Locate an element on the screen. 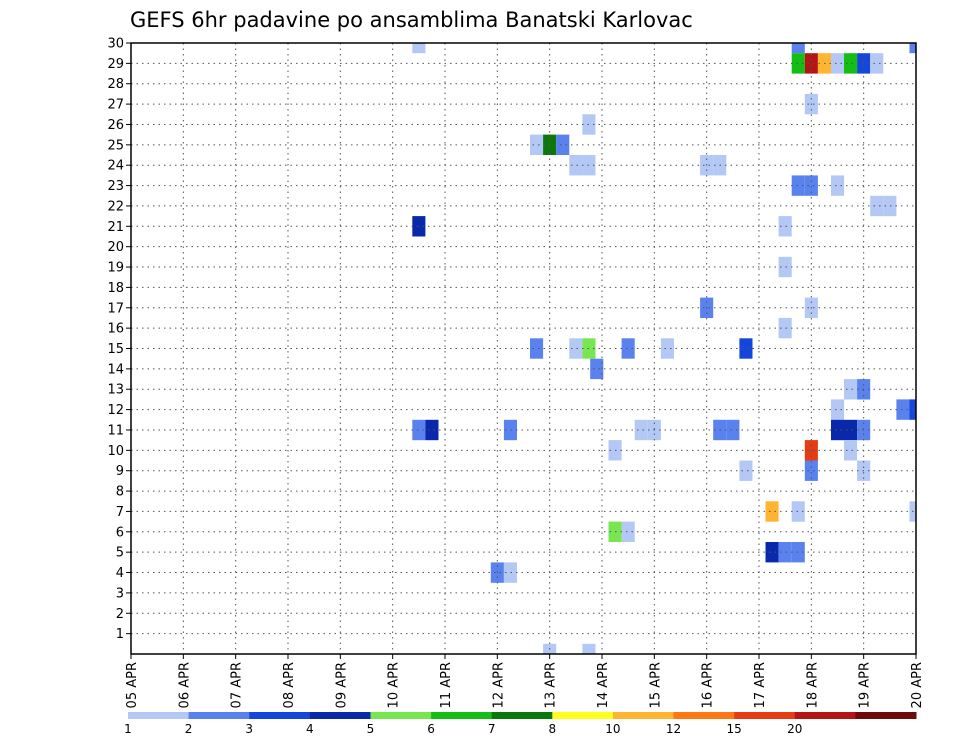 This screenshot has height=742, width=960. colorbar-label: 8 is located at coordinates (552, 729).